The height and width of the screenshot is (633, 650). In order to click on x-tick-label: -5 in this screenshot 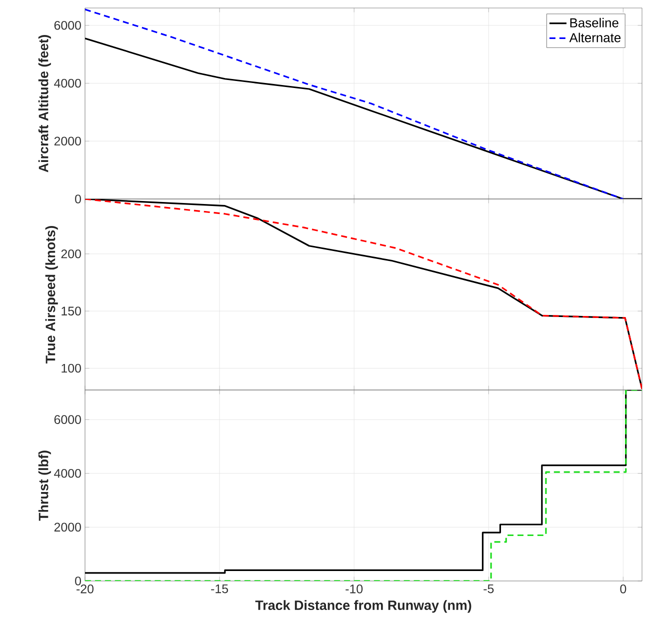, I will do `click(489, 589)`.